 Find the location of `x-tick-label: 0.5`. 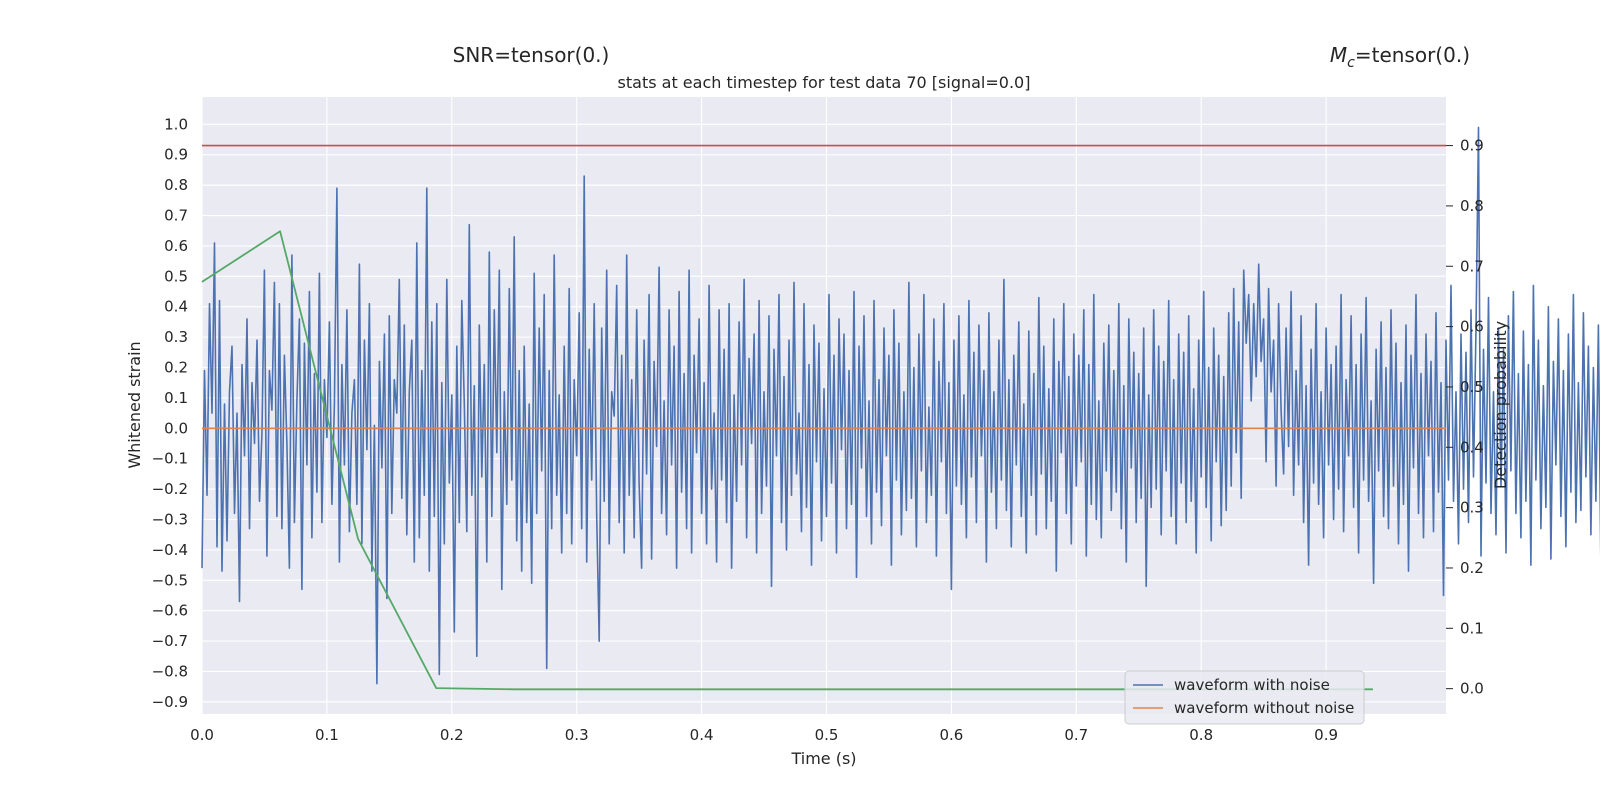

x-tick-label: 0.5 is located at coordinates (827, 735).